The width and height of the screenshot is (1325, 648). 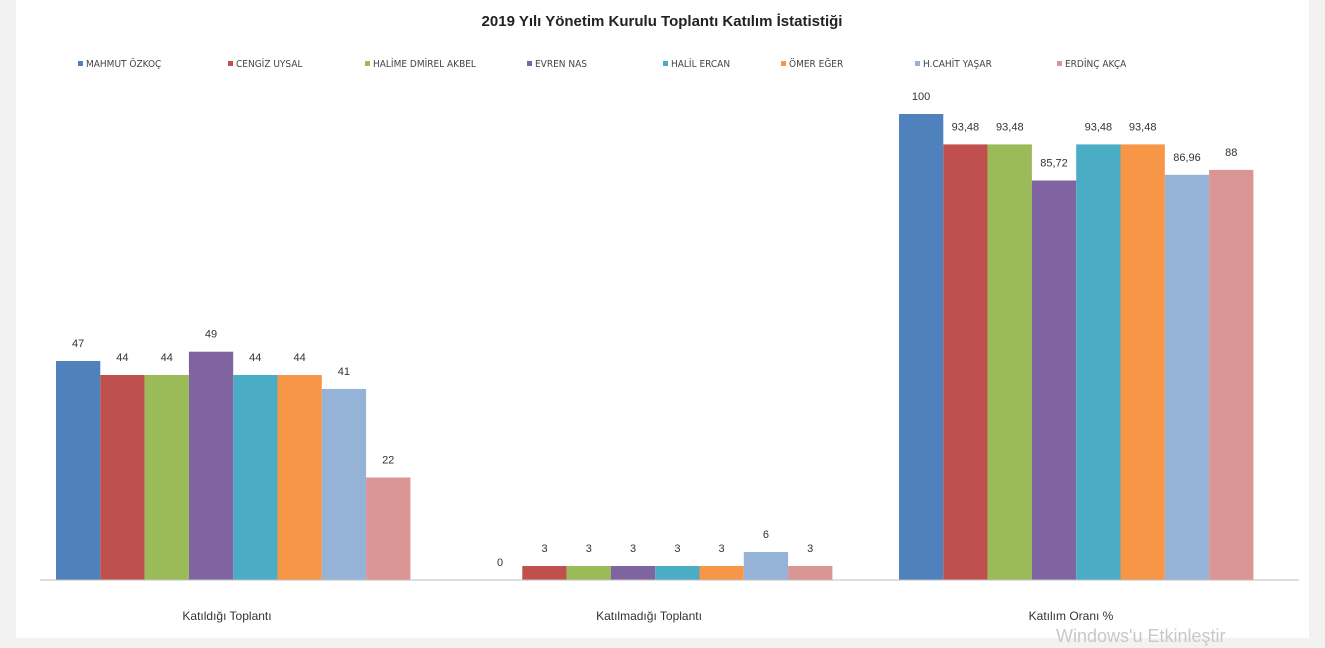 I want to click on data-label: 0, so click(x=500, y=563).